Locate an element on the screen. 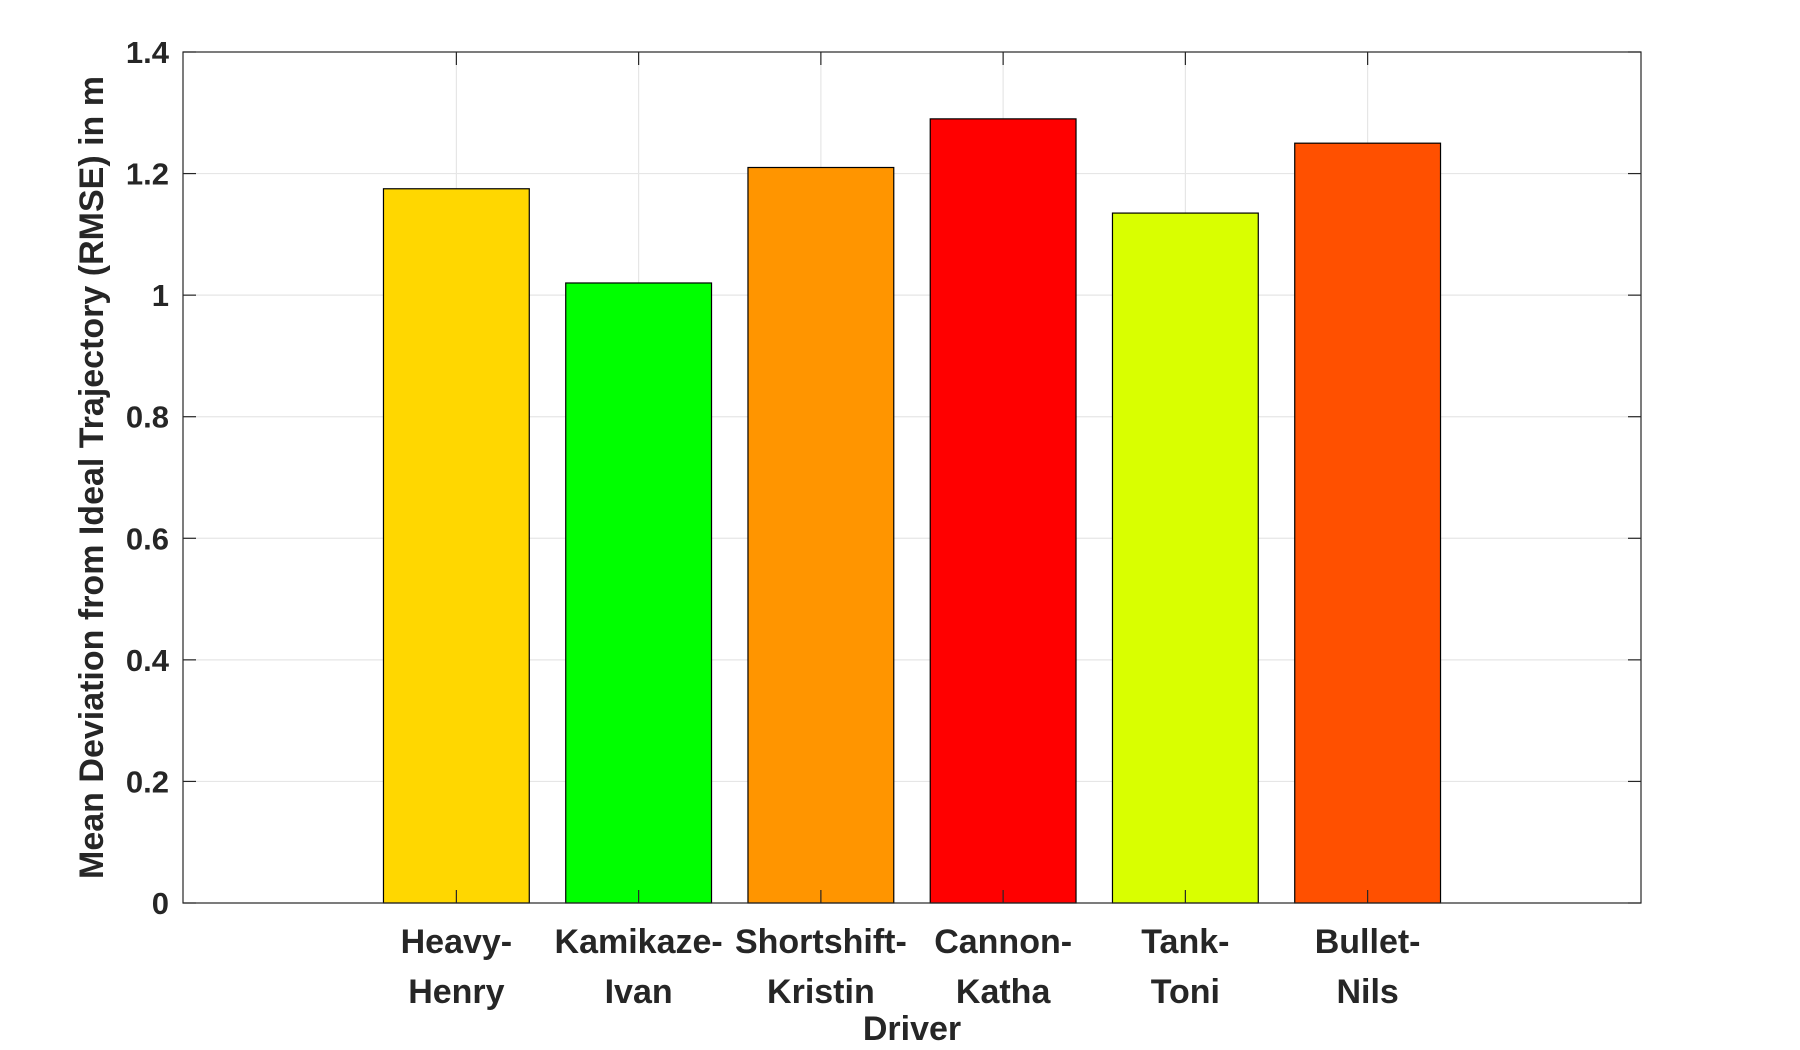  x-category-label-line: Cannon- is located at coordinates (1003, 942).